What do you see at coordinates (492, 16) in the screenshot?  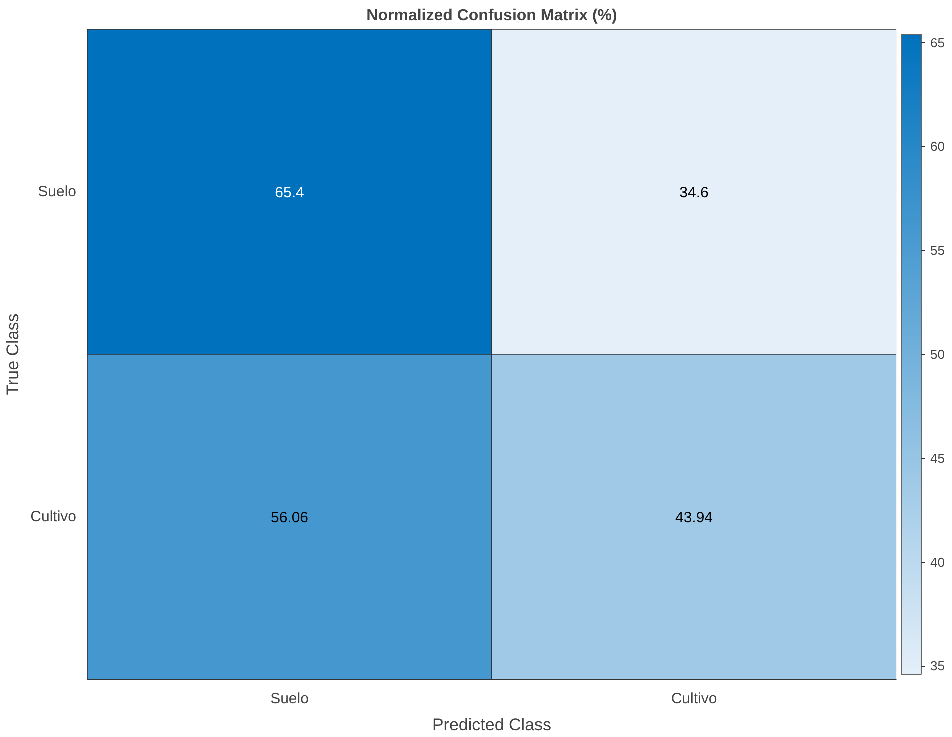 I see `chart-title: Normalized Confusion Matrix (%)` at bounding box center [492, 16].